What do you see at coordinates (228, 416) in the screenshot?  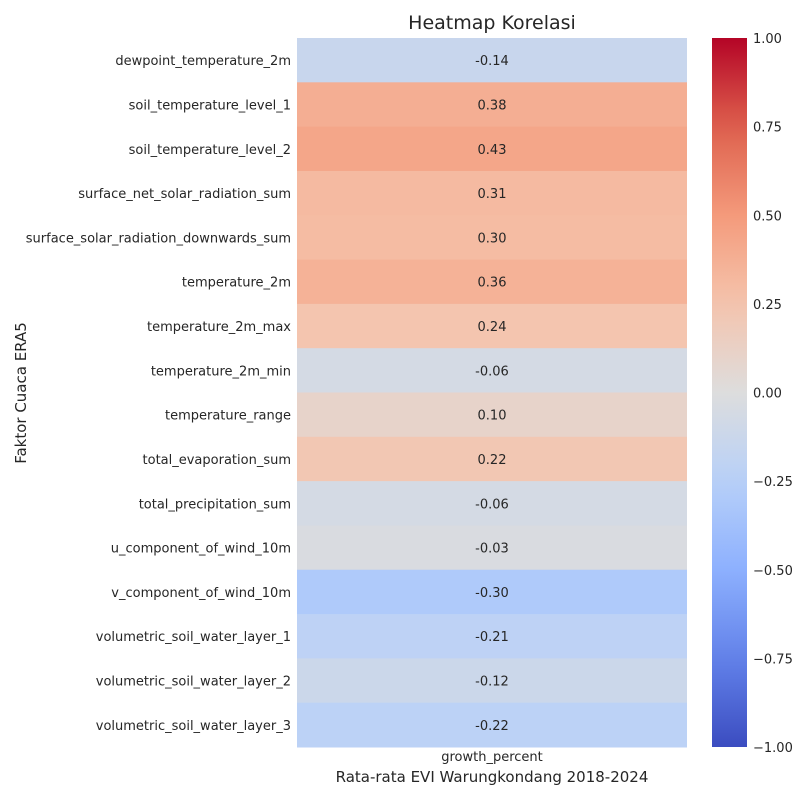 I see `row-label: temperature_range` at bounding box center [228, 416].